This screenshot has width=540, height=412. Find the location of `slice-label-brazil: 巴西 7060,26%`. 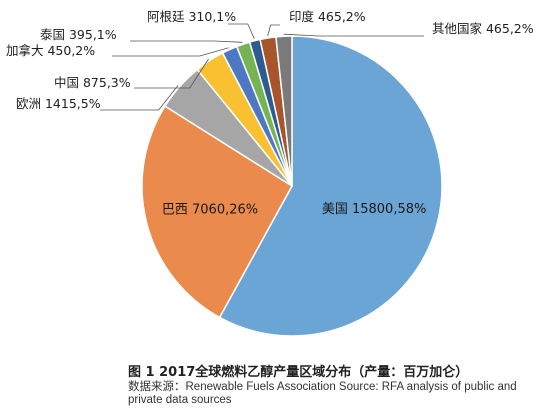

slice-label-brazil: 巴西 7060,26% is located at coordinates (210, 209).